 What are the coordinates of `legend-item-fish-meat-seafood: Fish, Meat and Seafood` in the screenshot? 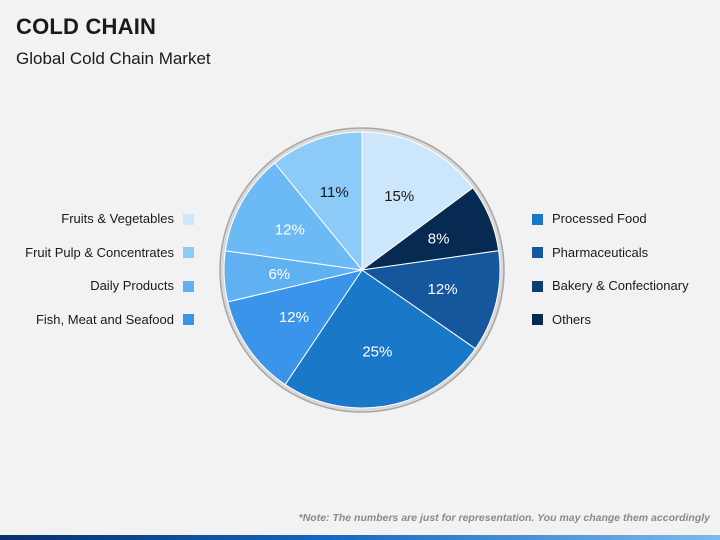 It's located at (109, 320).